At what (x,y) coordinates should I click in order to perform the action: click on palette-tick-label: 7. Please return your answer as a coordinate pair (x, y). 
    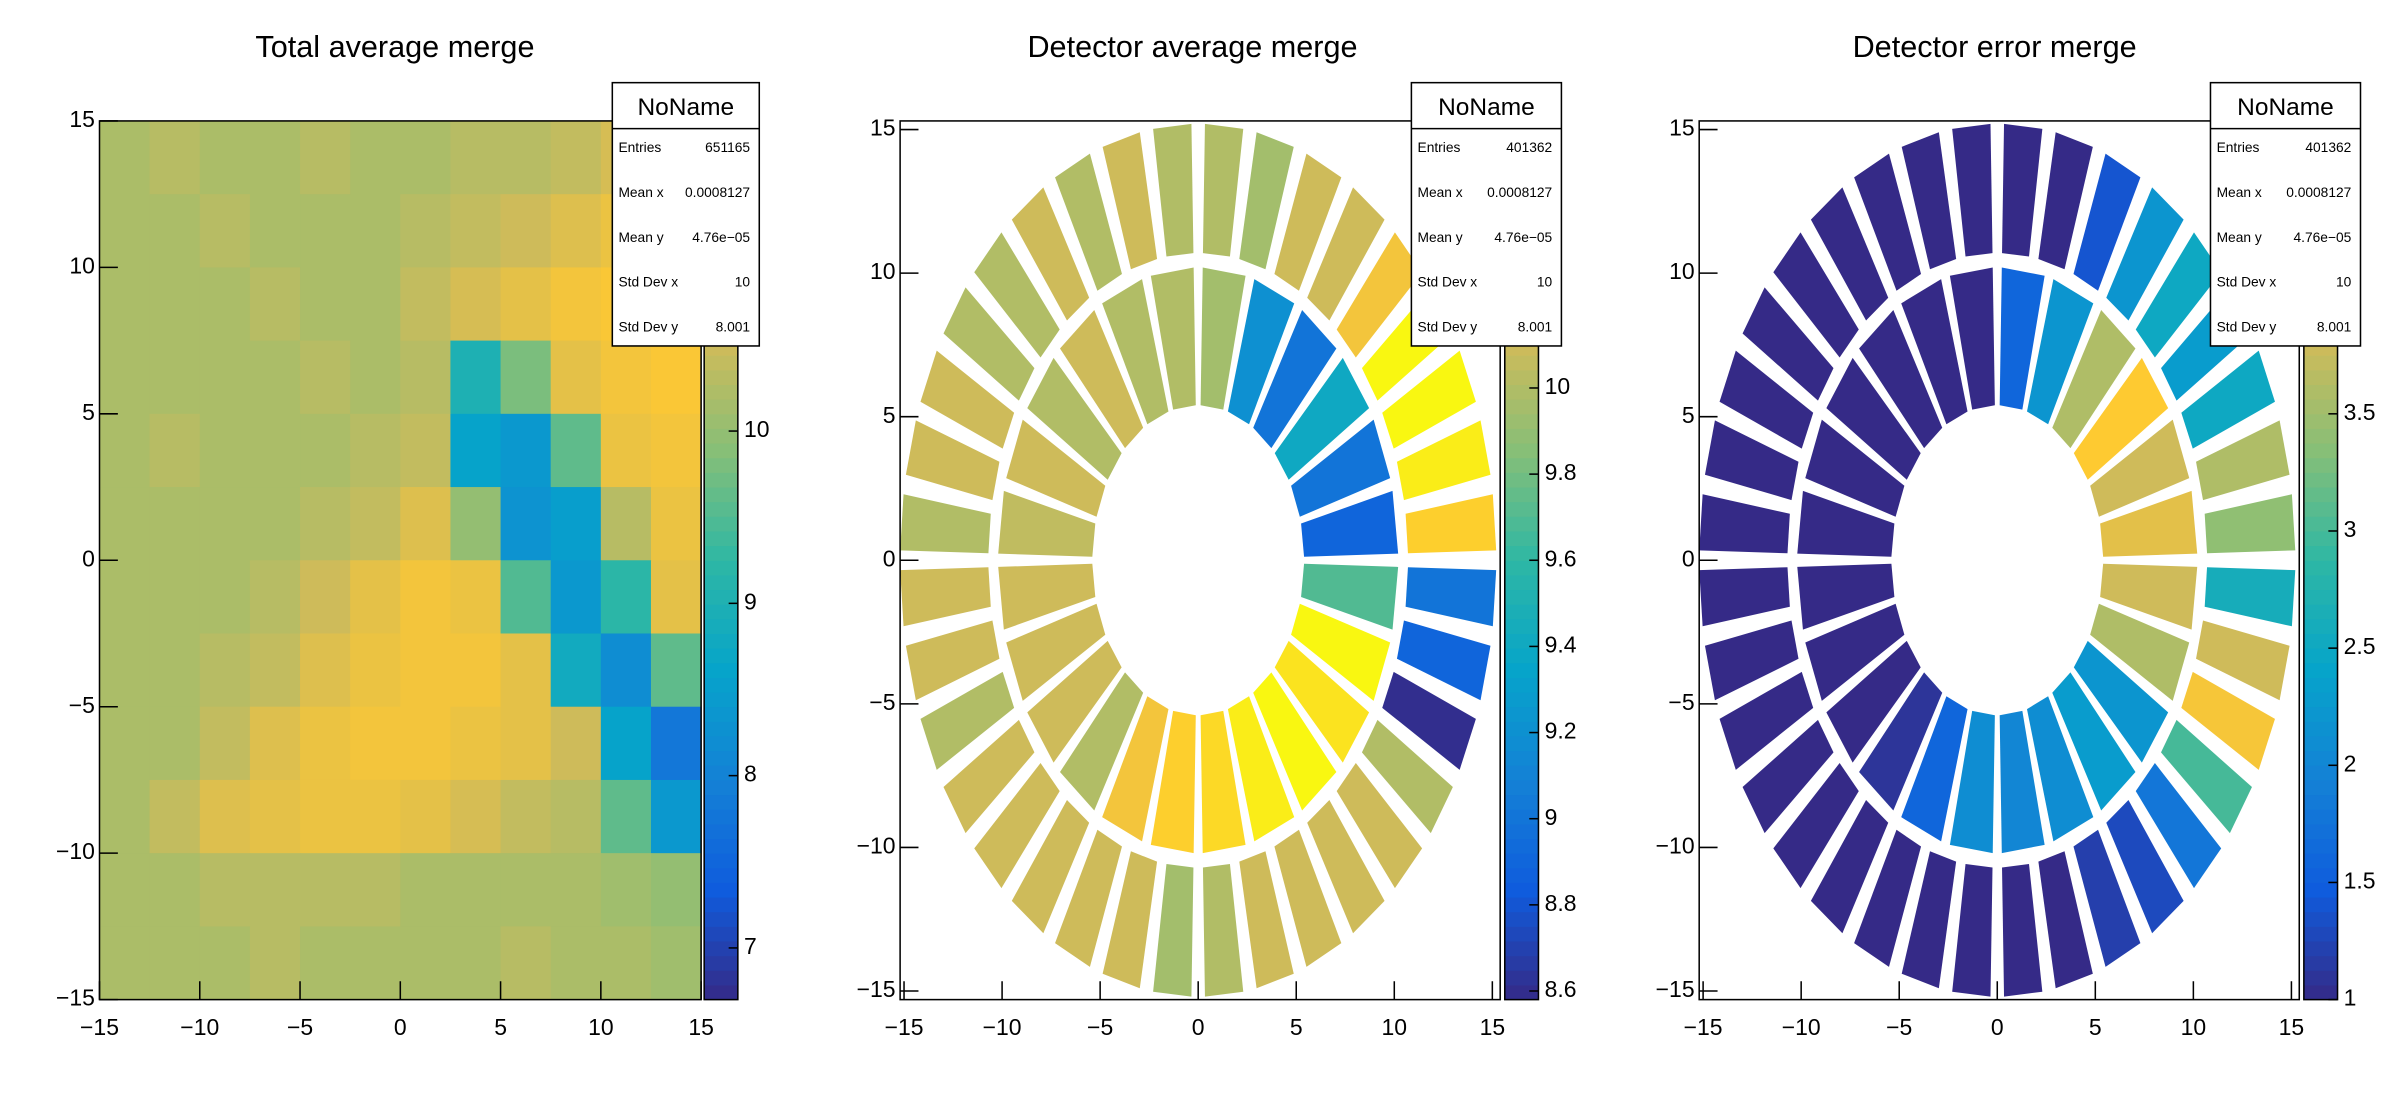
    Looking at the image, I should click on (750, 946).